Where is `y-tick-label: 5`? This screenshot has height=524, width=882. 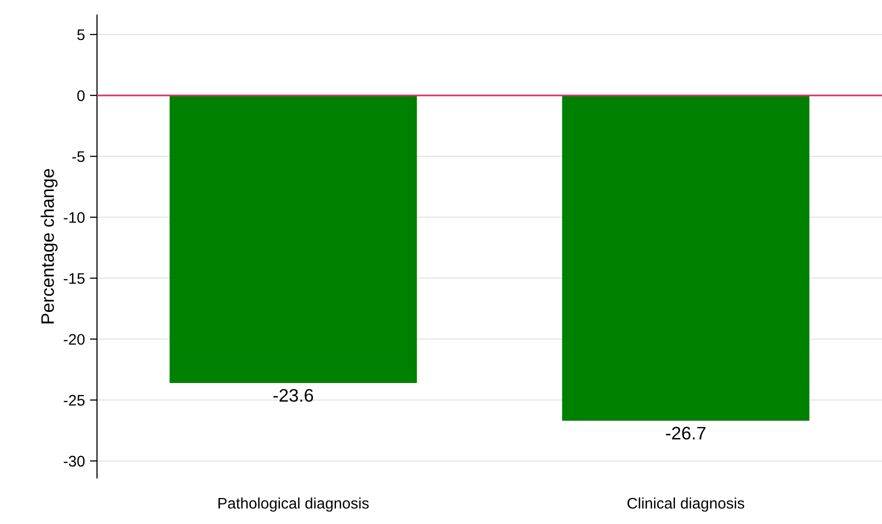
y-tick-label: 5 is located at coordinates (81, 35).